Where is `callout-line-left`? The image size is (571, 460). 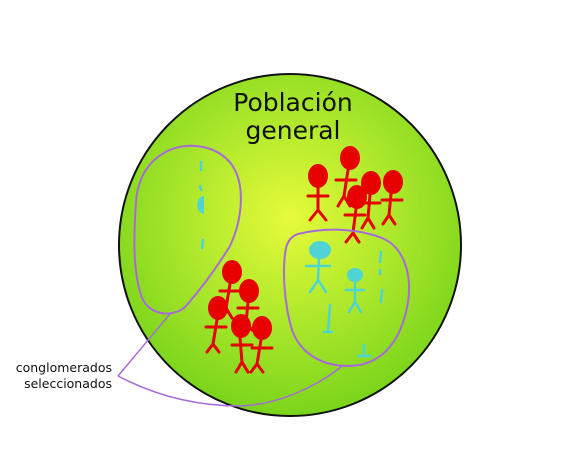 callout-line-left is located at coordinates (144, 345).